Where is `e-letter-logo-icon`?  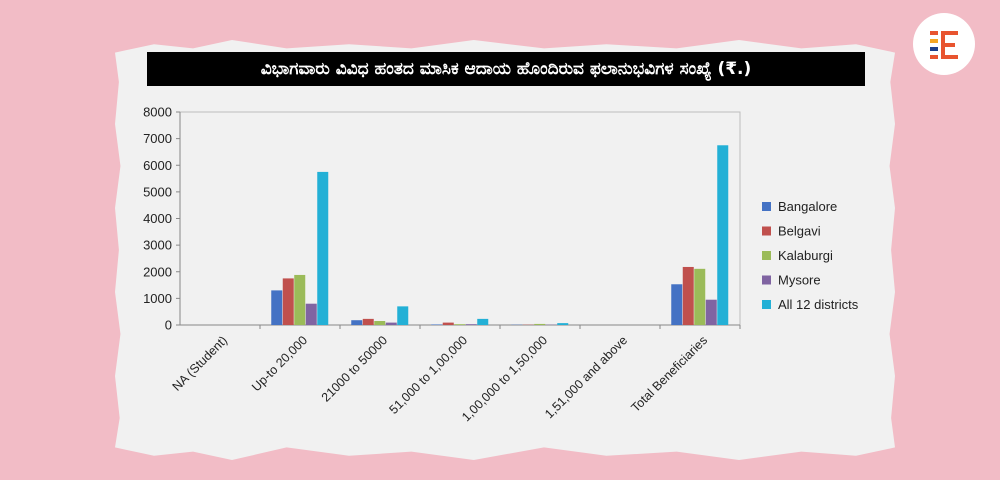
e-letter-logo-icon is located at coordinates (944, 45).